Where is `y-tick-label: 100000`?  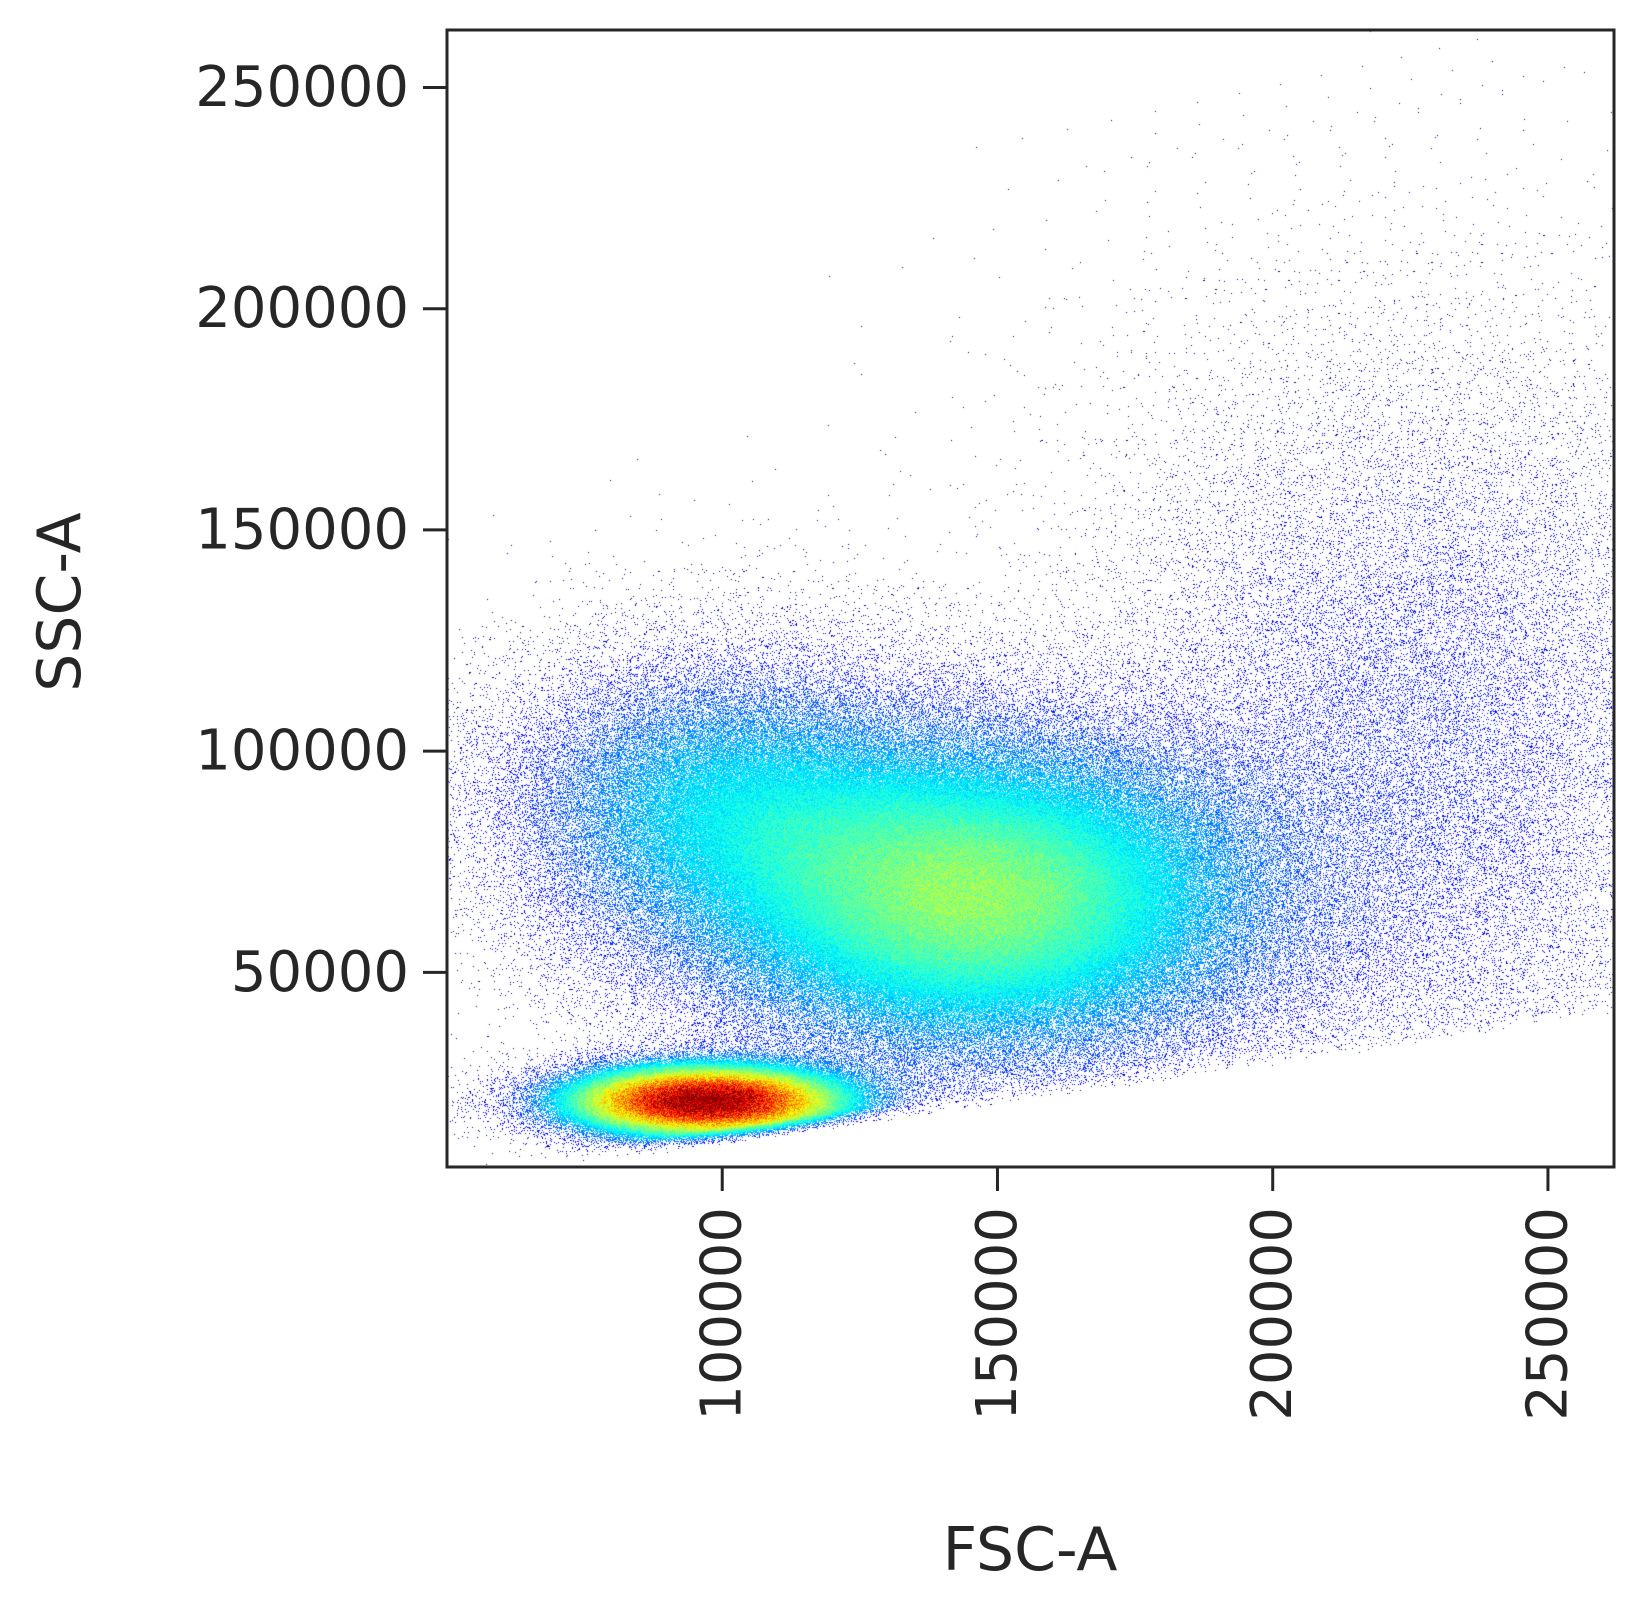 y-tick-label: 100000 is located at coordinates (302, 751).